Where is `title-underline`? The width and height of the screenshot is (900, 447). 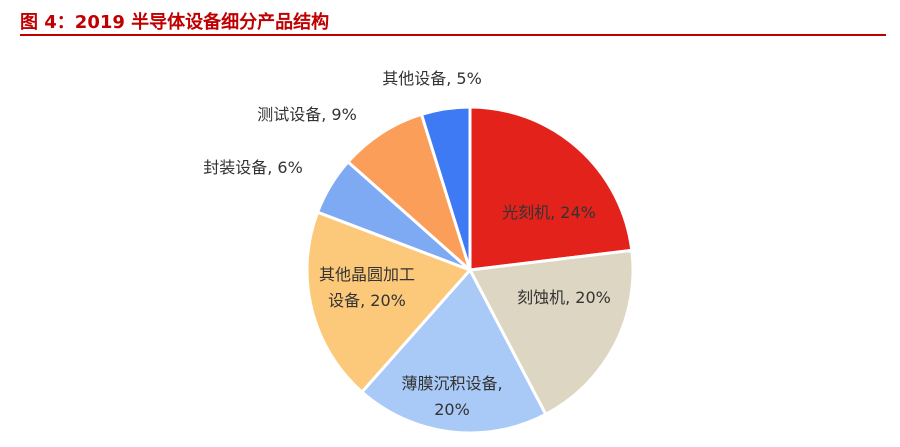 title-underline is located at coordinates (453, 35).